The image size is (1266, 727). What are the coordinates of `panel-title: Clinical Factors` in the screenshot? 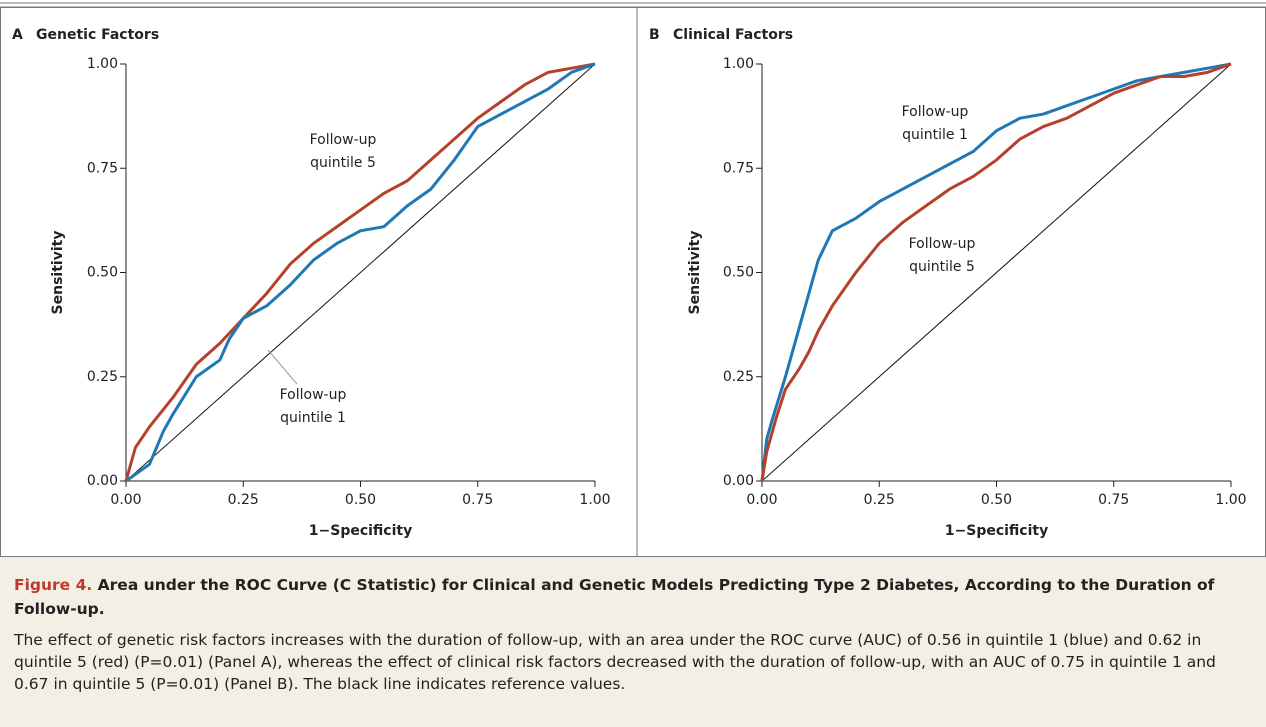 It's located at (733, 35).